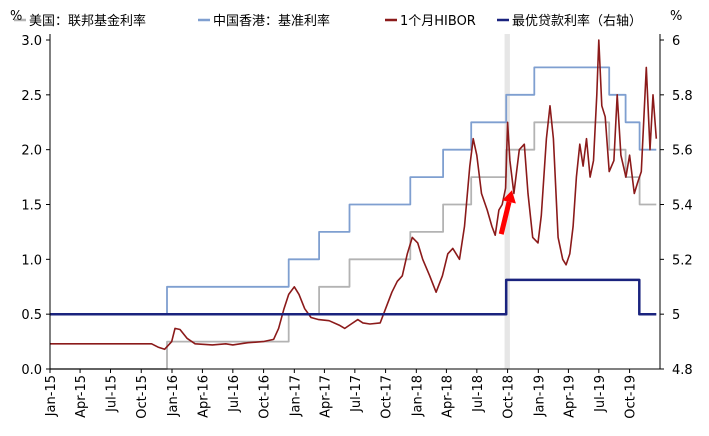 The image size is (709, 436). I want to click on left-axis-tick-label: 1.0, so click(31, 260).